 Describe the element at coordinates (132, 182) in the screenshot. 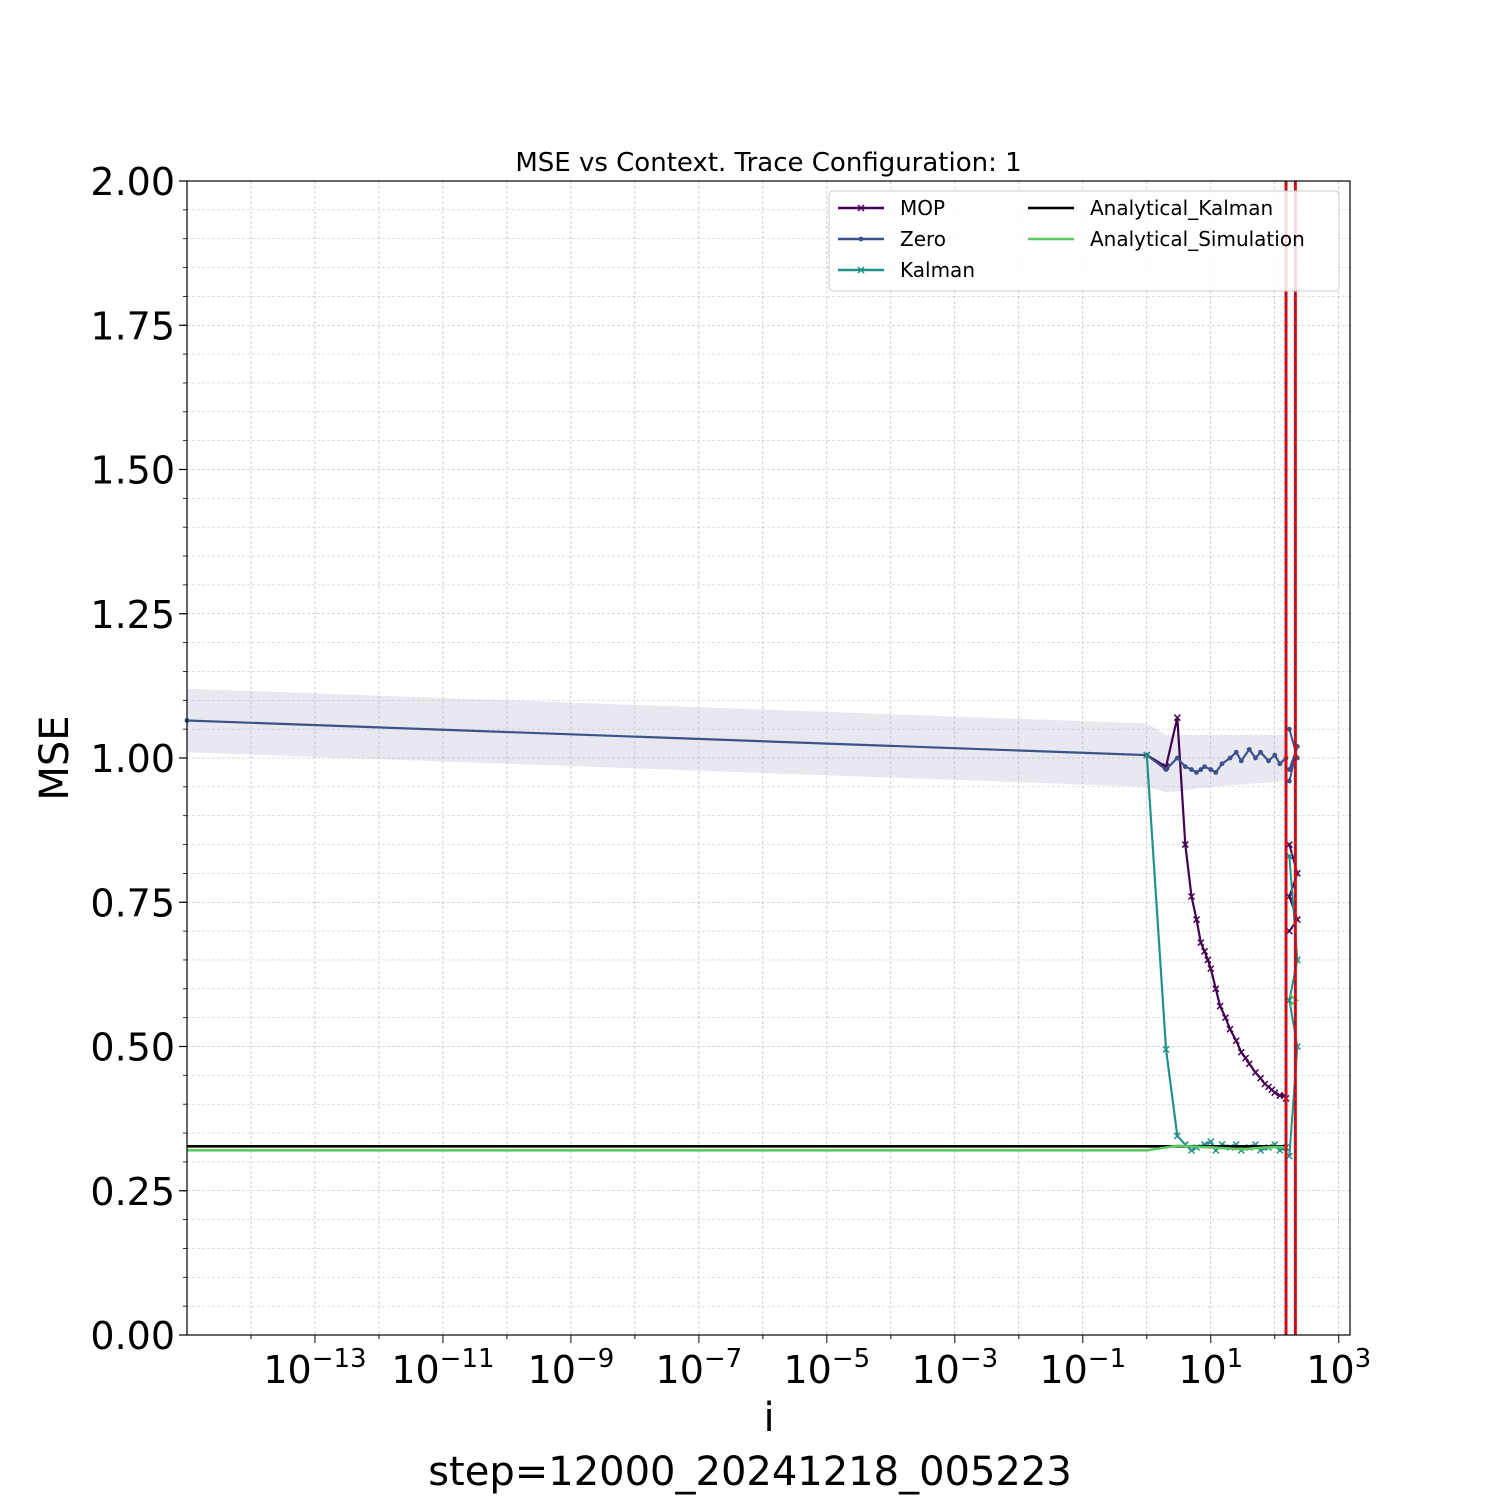

I see `y-tick-label: 2.00` at that location.